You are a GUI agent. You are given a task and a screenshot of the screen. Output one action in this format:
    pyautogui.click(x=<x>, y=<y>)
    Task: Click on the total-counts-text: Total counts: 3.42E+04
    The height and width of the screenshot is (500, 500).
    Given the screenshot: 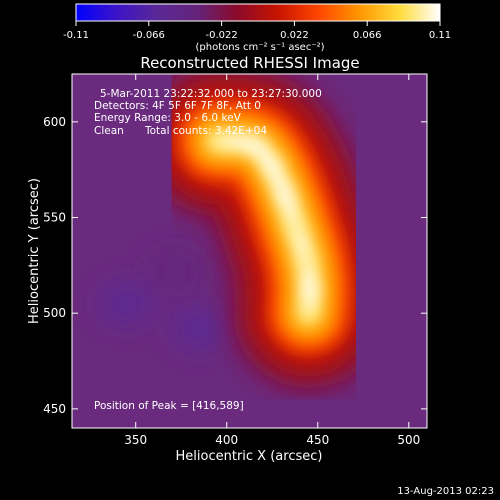 What is the action you would take?
    pyautogui.click(x=205, y=131)
    